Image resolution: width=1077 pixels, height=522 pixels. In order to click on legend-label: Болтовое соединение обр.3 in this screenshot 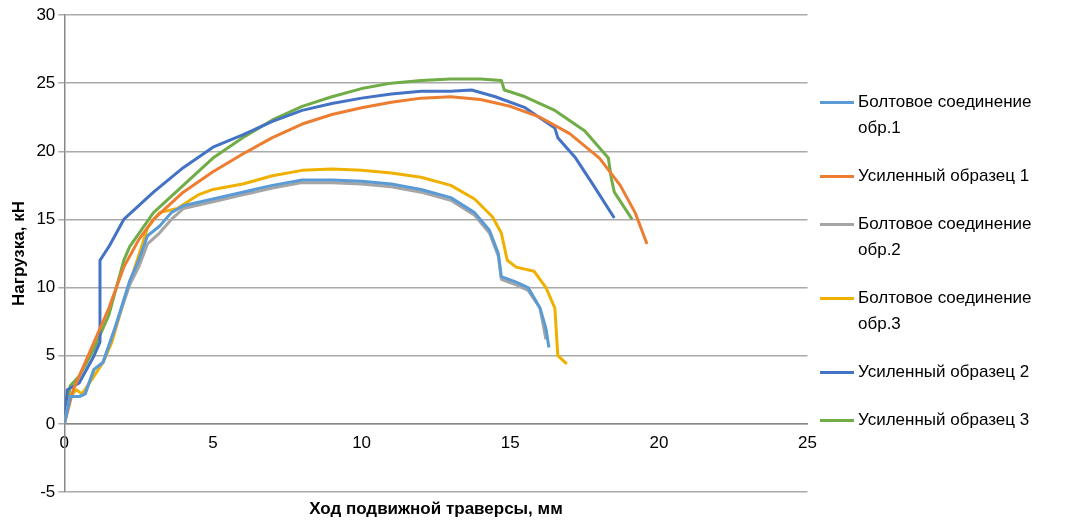, I will do `click(945, 311)`.